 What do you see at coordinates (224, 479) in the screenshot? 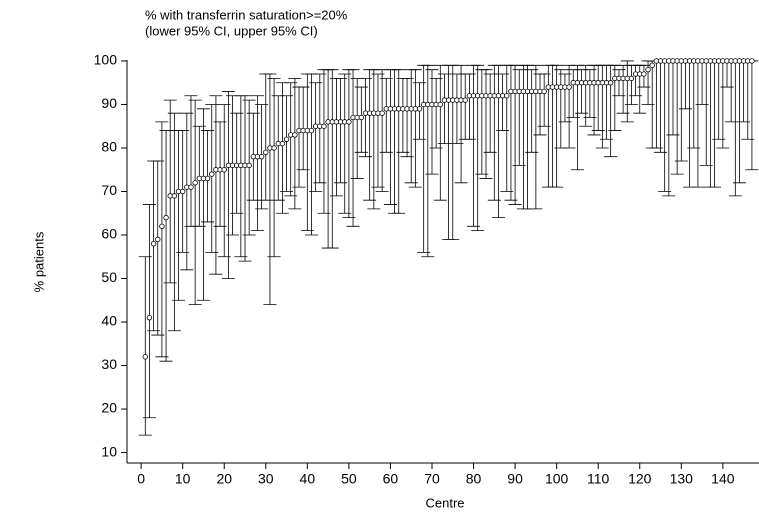
I see `x-tick-label: 20` at bounding box center [224, 479].